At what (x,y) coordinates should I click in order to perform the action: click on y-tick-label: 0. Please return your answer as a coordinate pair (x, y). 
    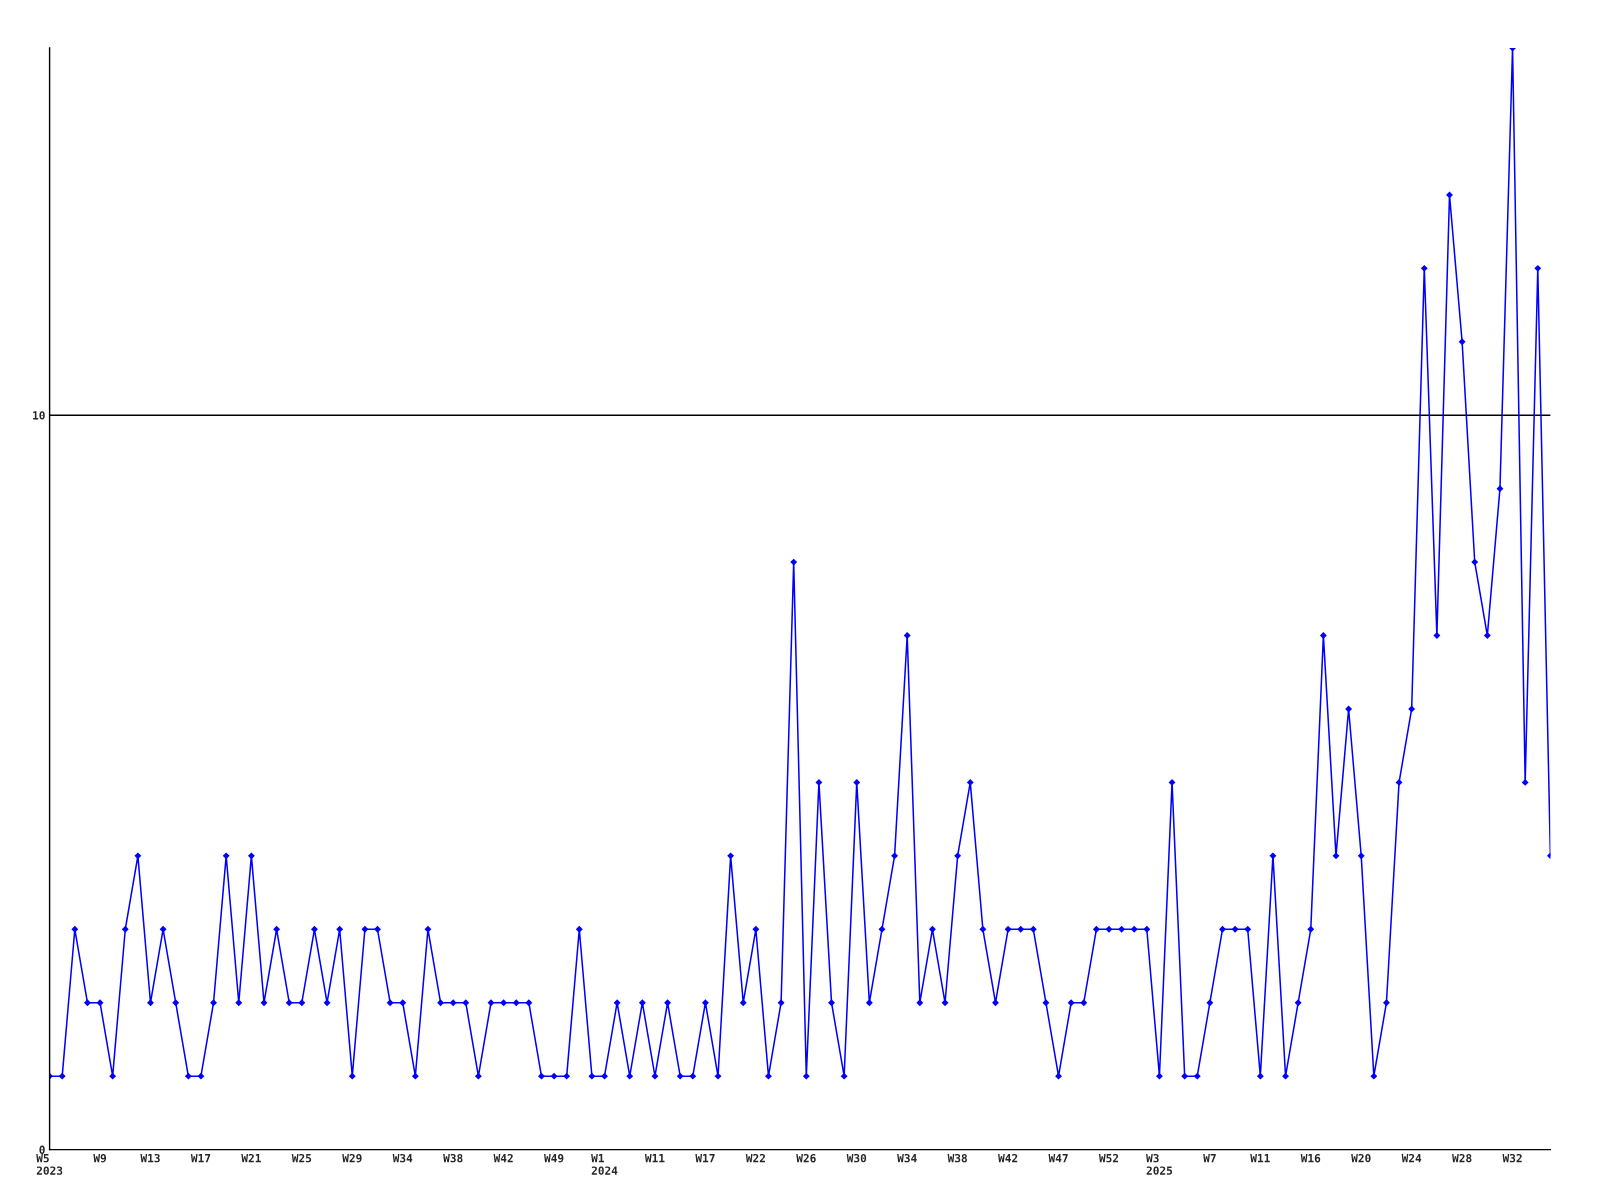
    Looking at the image, I should click on (42, 1149).